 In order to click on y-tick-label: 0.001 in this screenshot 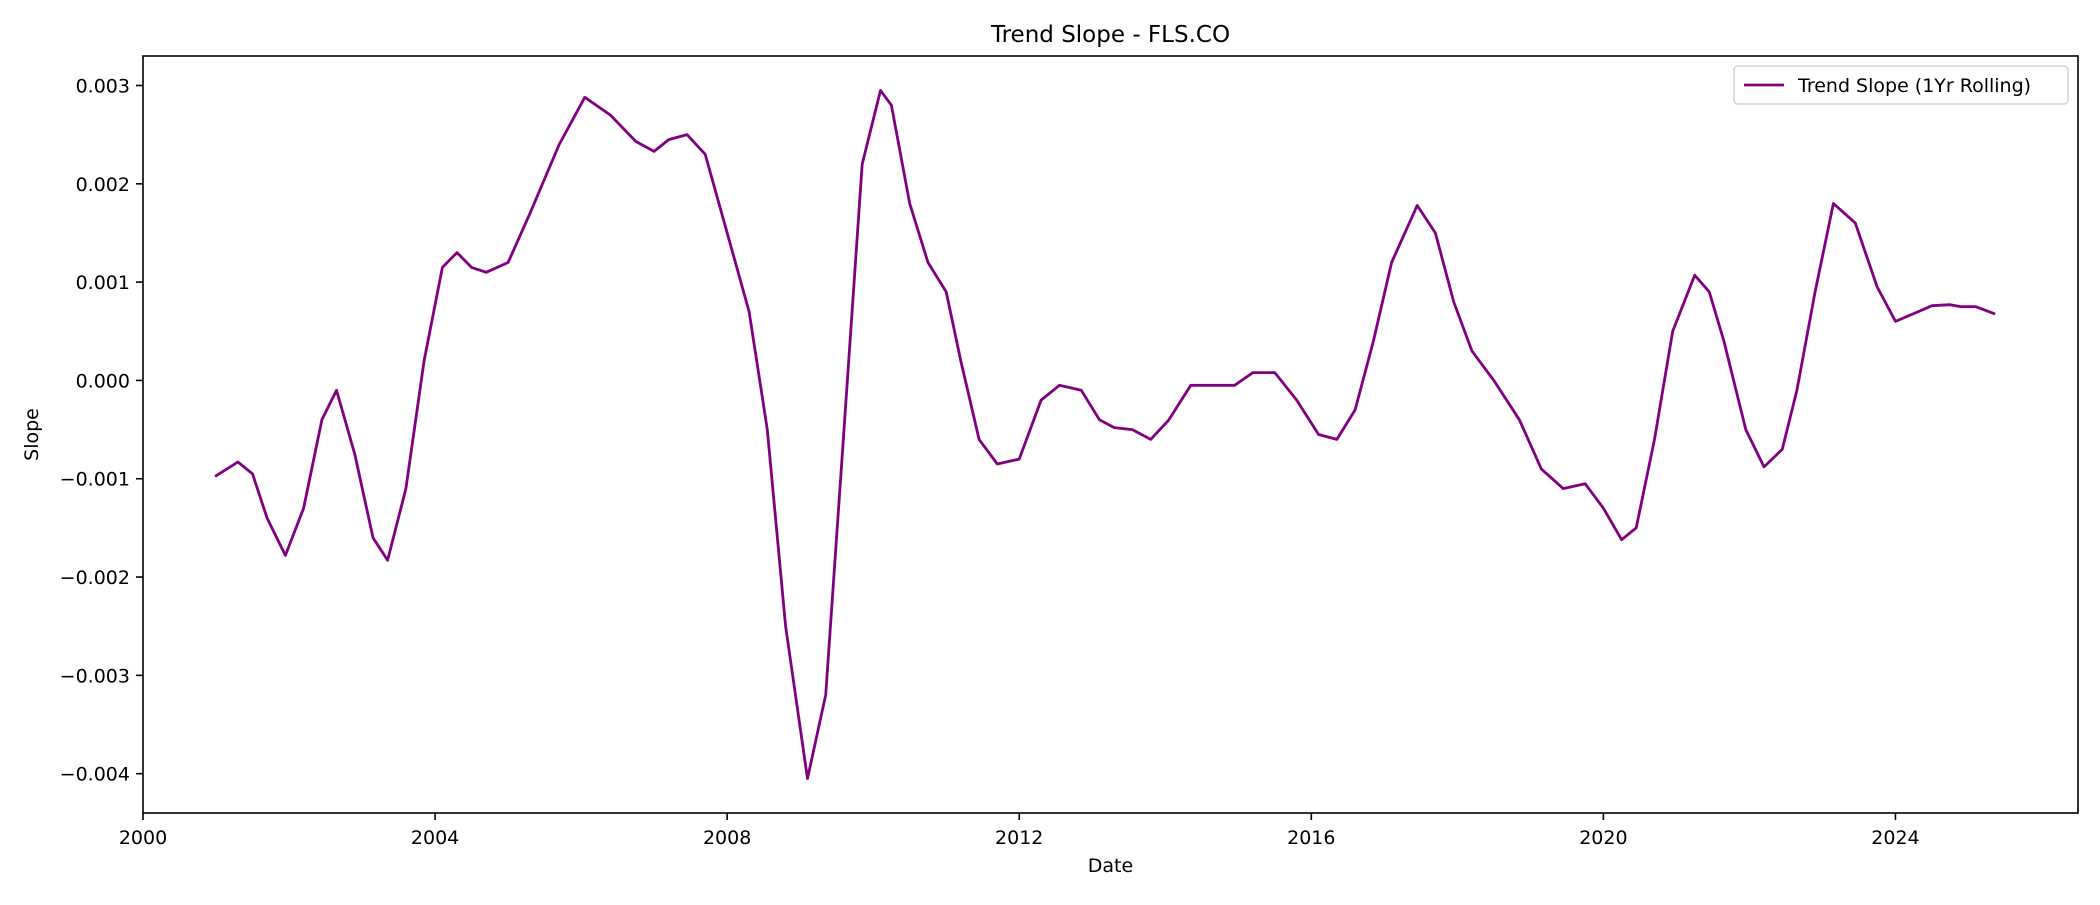, I will do `click(103, 283)`.